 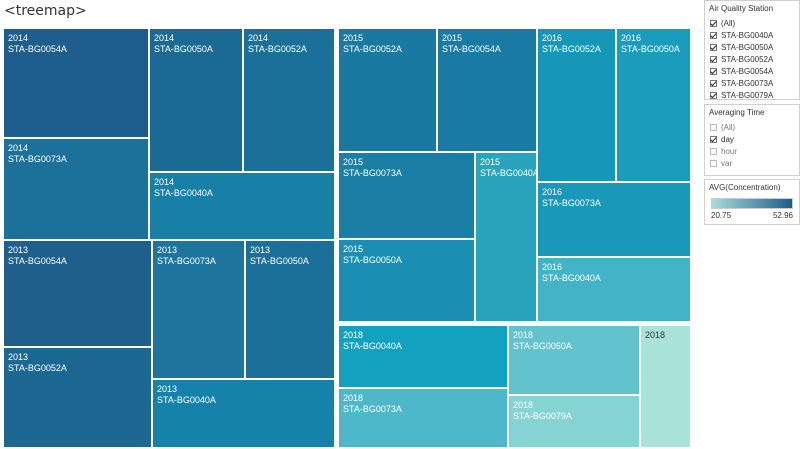 What do you see at coordinates (745, 187) in the screenshot?
I see `legend-title: AVG(Concentration)` at bounding box center [745, 187].